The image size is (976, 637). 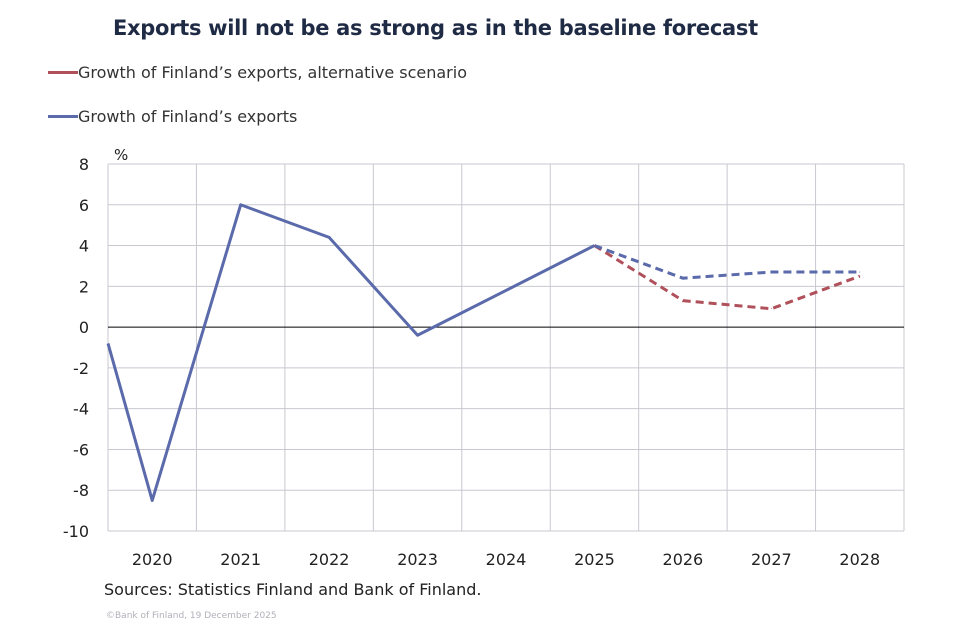 I want to click on x-tick-label: 2022, so click(x=329, y=559).